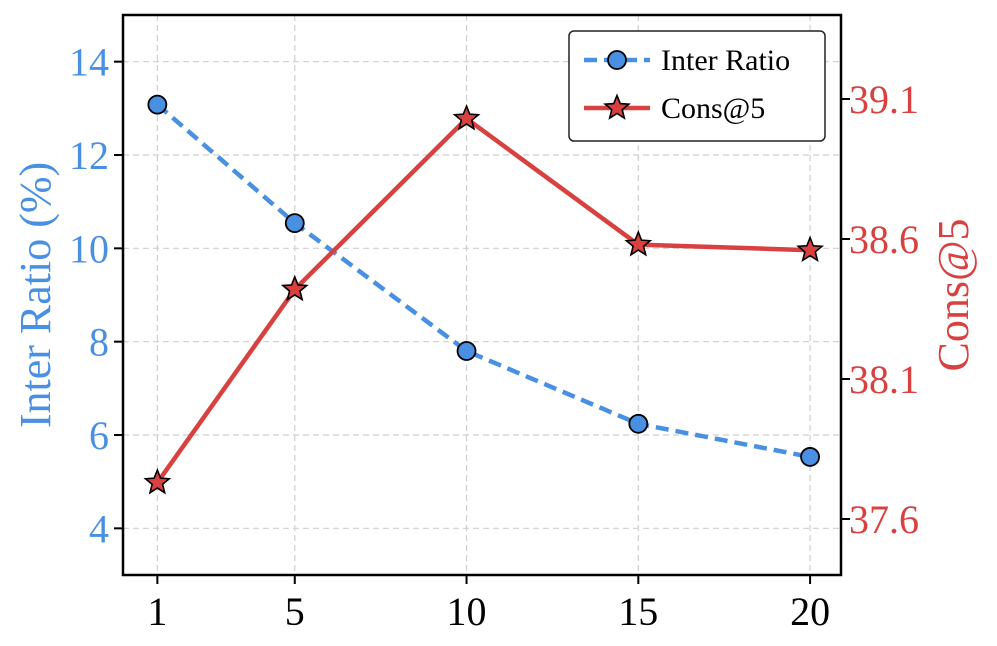 The width and height of the screenshot is (997, 646). Describe the element at coordinates (617, 106) in the screenshot. I see `legend-marker-star` at that location.